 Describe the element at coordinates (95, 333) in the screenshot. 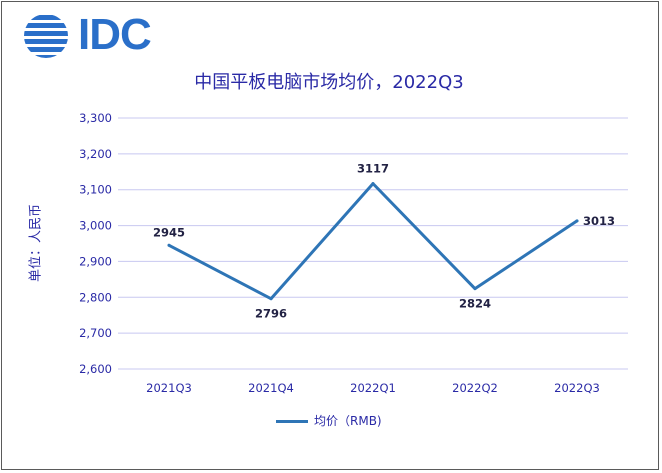

I see `y-tick-label: 2,700` at that location.